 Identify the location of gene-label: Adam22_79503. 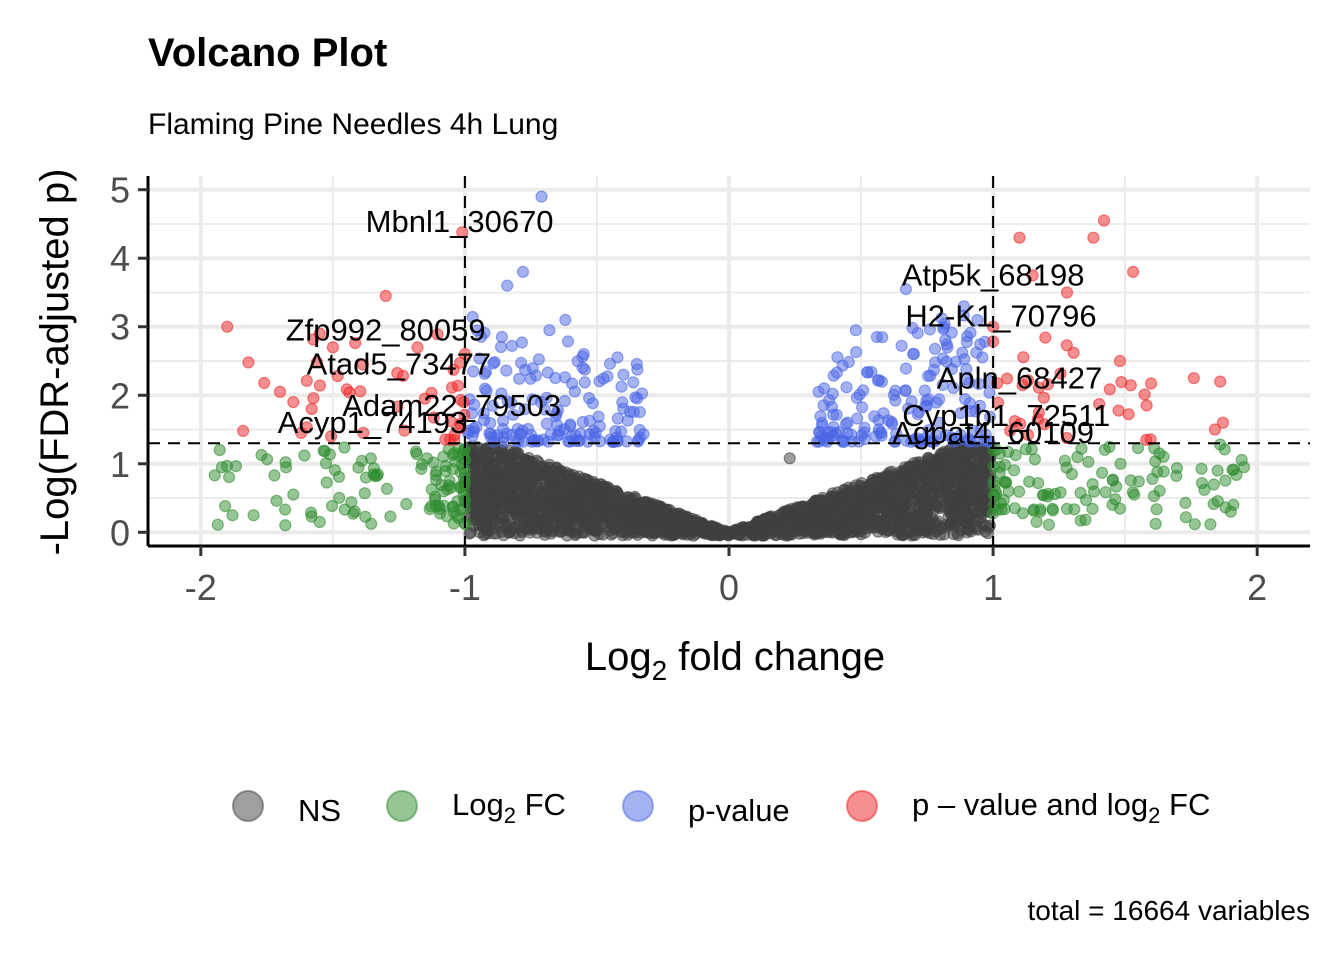
(451, 405).